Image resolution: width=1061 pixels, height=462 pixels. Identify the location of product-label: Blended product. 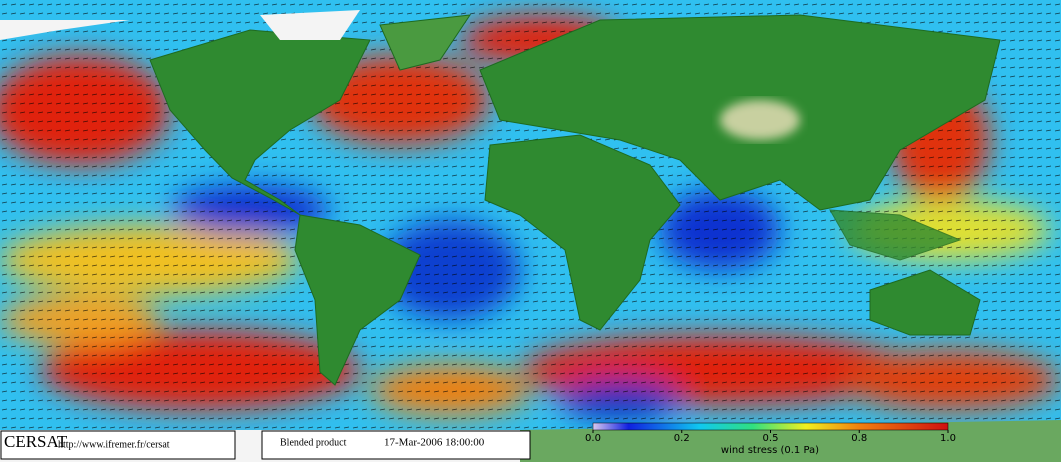
(313, 442).